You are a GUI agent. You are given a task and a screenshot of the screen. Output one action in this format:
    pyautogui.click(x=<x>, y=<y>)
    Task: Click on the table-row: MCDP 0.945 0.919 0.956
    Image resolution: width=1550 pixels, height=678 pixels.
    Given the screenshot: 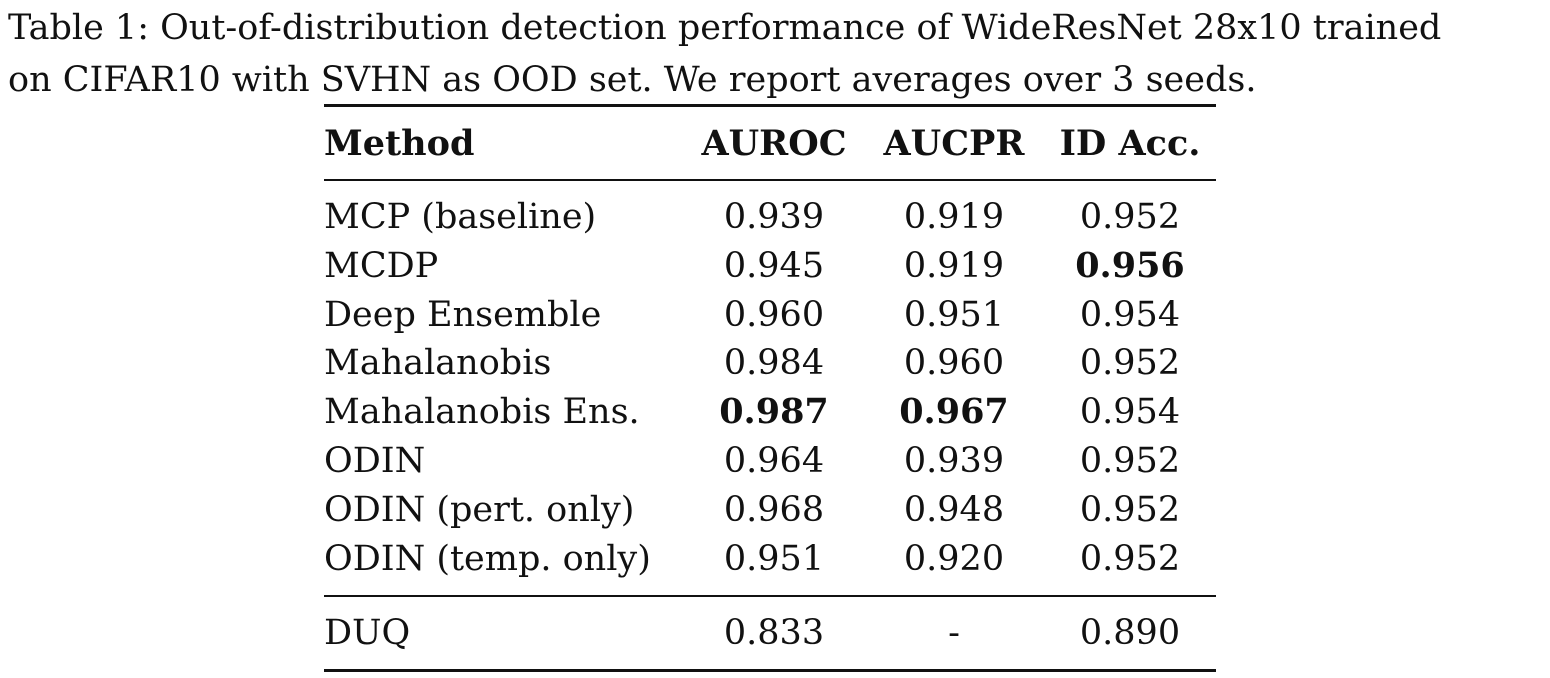 What is the action you would take?
    pyautogui.click(x=770, y=266)
    